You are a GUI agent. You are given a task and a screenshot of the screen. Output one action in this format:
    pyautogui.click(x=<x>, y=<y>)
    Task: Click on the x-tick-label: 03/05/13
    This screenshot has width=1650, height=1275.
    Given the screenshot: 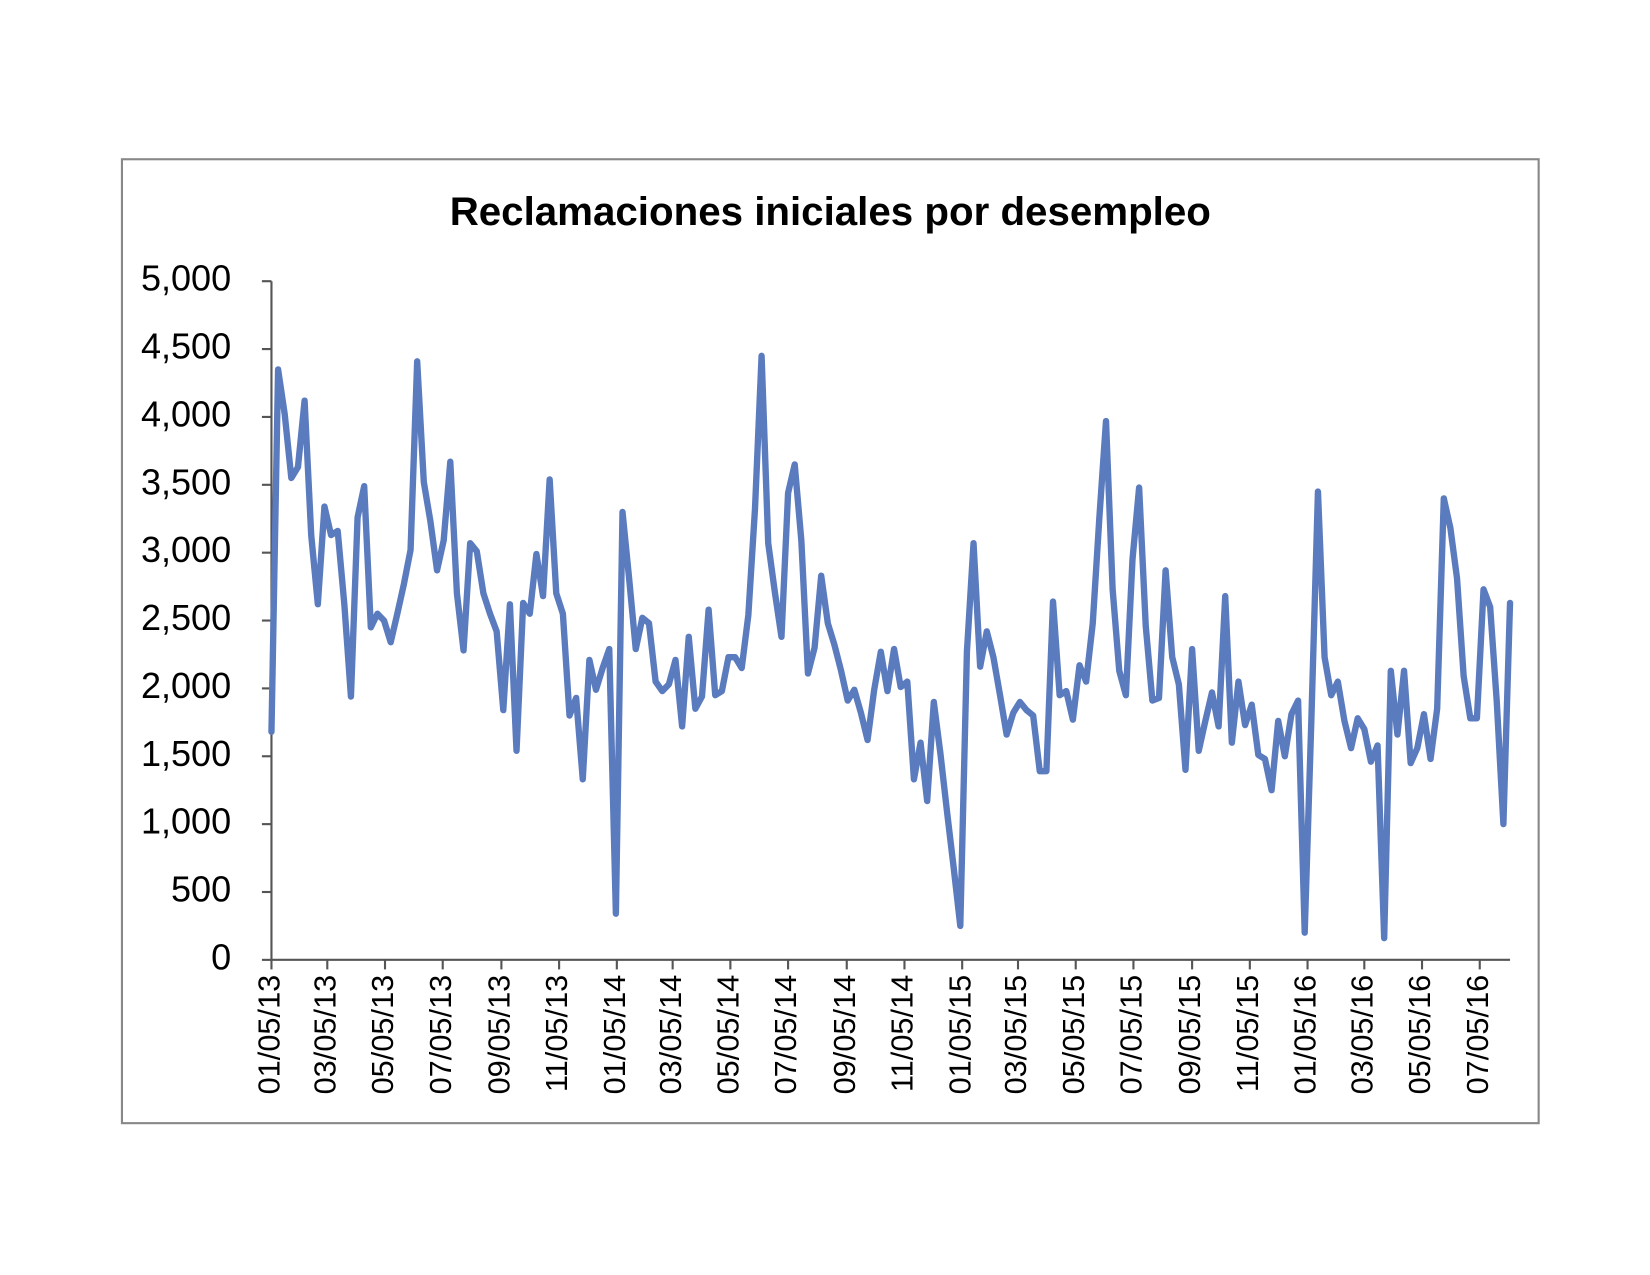 What is the action you would take?
    pyautogui.click(x=324, y=1035)
    